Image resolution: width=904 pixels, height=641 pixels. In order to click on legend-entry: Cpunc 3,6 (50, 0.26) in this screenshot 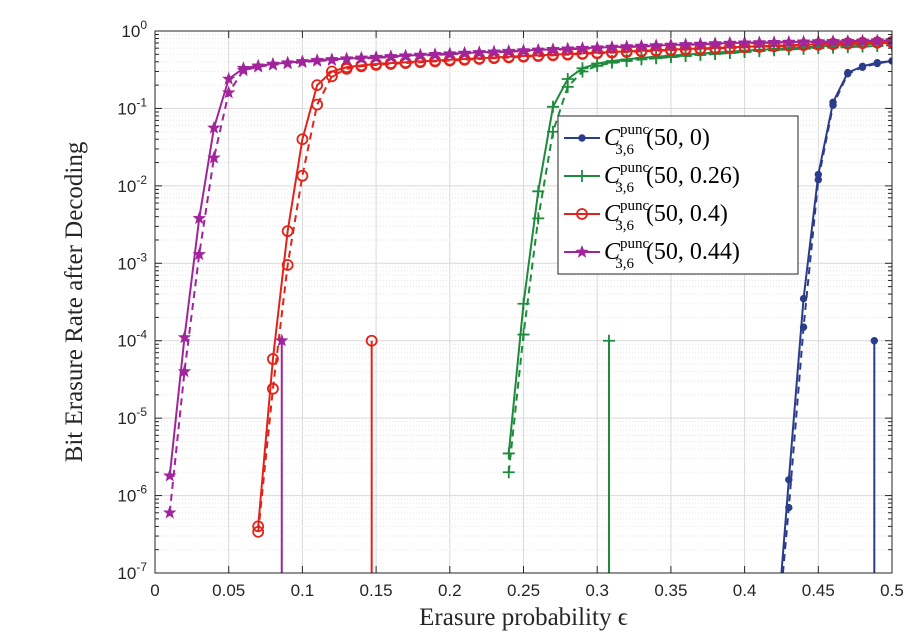, I will do `click(652, 178)`.